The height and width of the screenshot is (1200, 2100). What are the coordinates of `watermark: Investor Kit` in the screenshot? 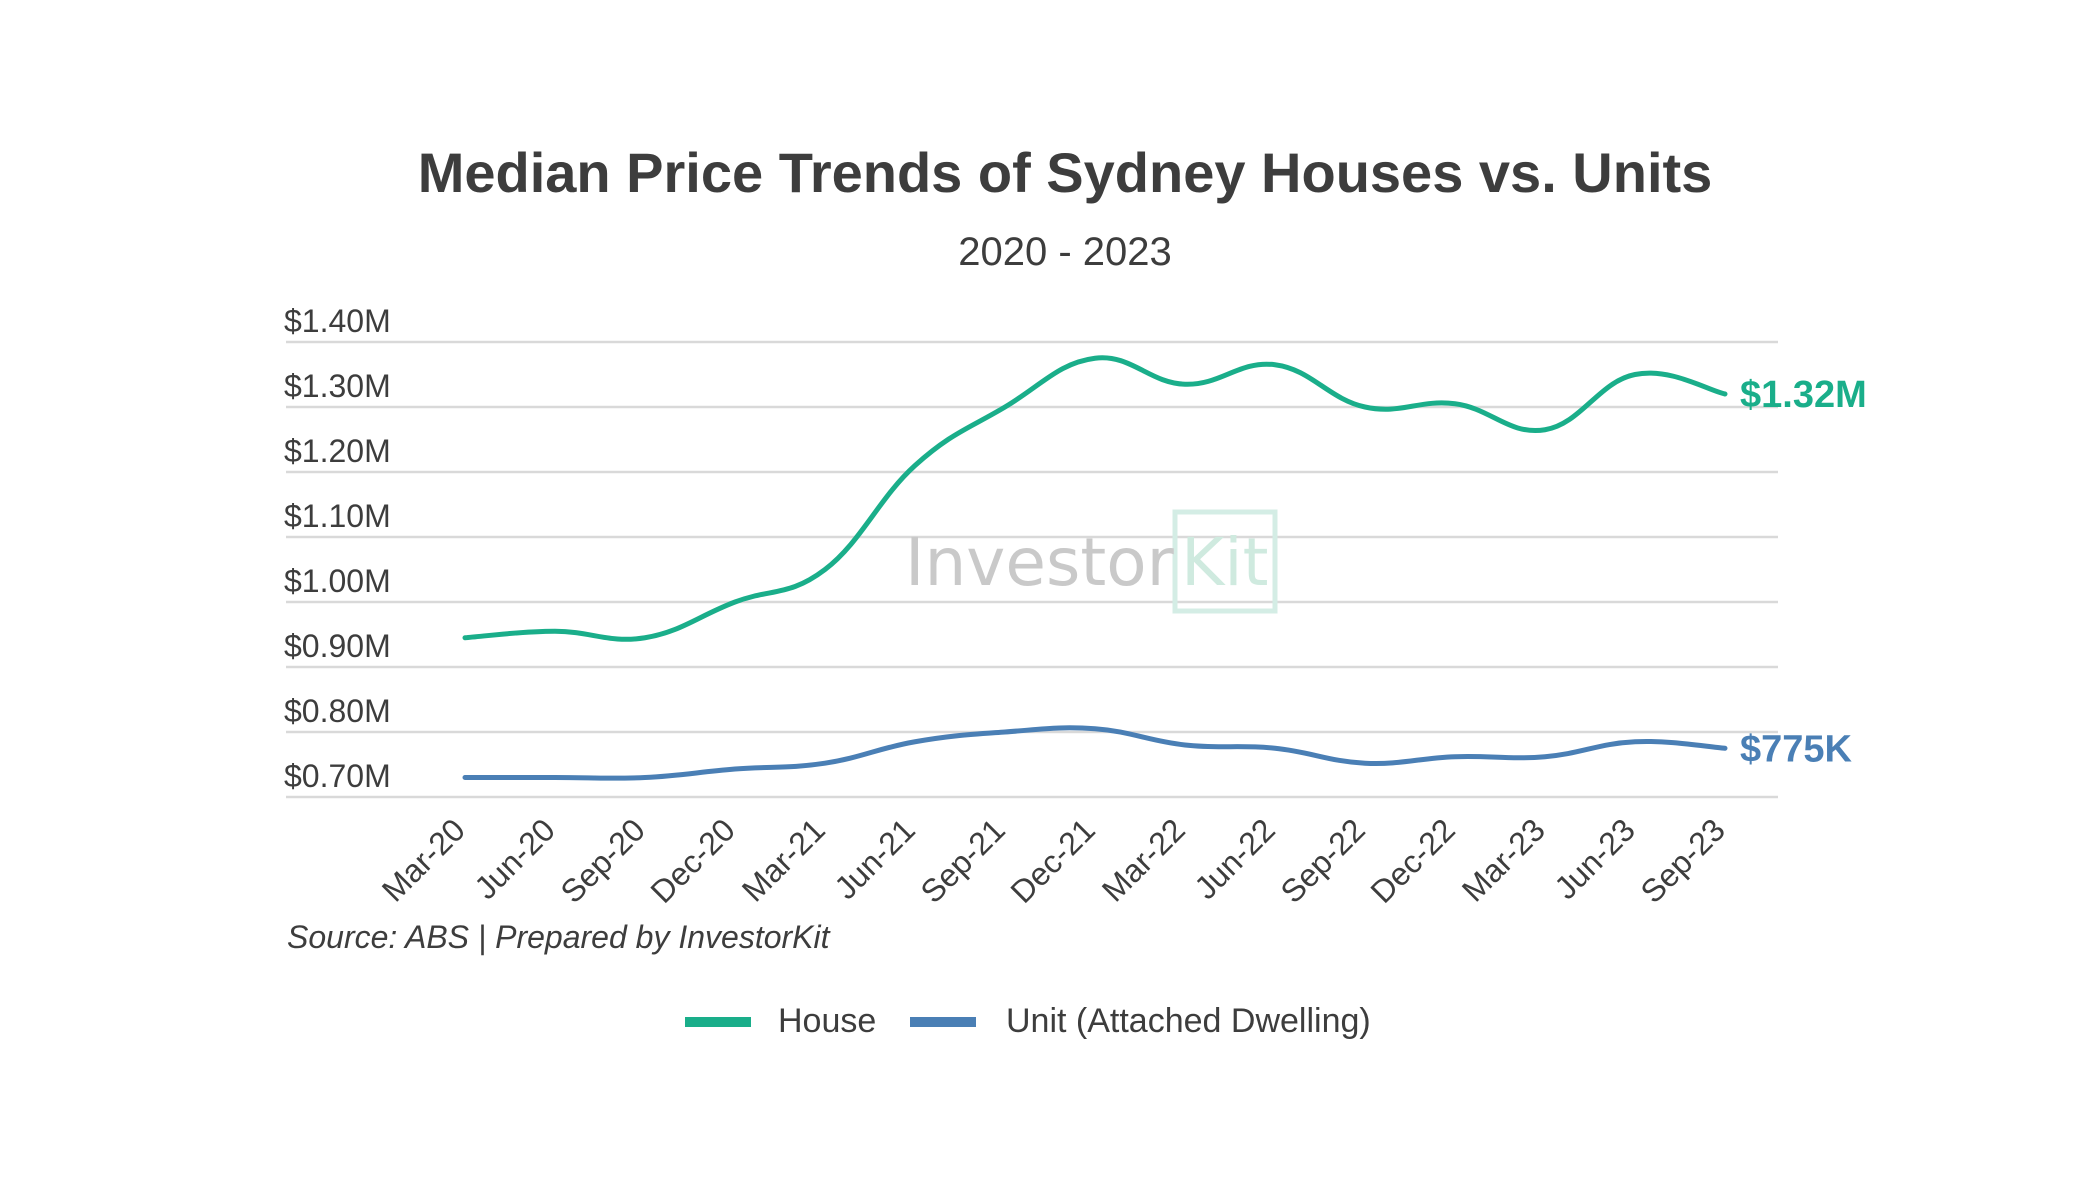 It's located at (1091, 561).